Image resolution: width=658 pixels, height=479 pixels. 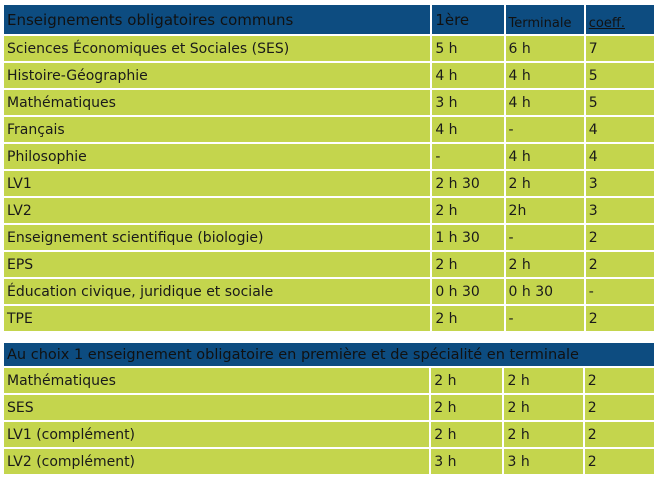 I want to click on subject-cell: Philosophie, so click(x=217, y=156).